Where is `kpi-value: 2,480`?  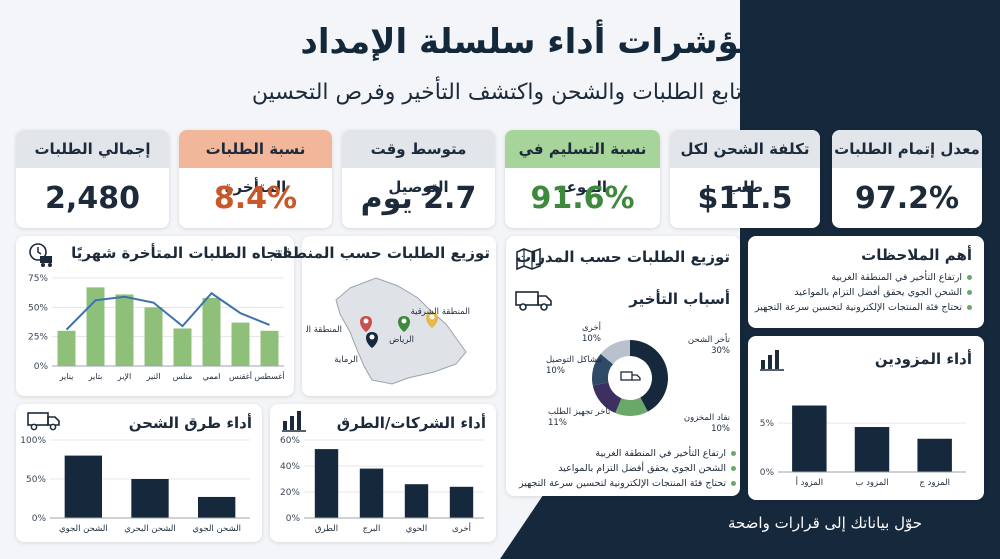 kpi-value: 2,480 is located at coordinates (92, 198).